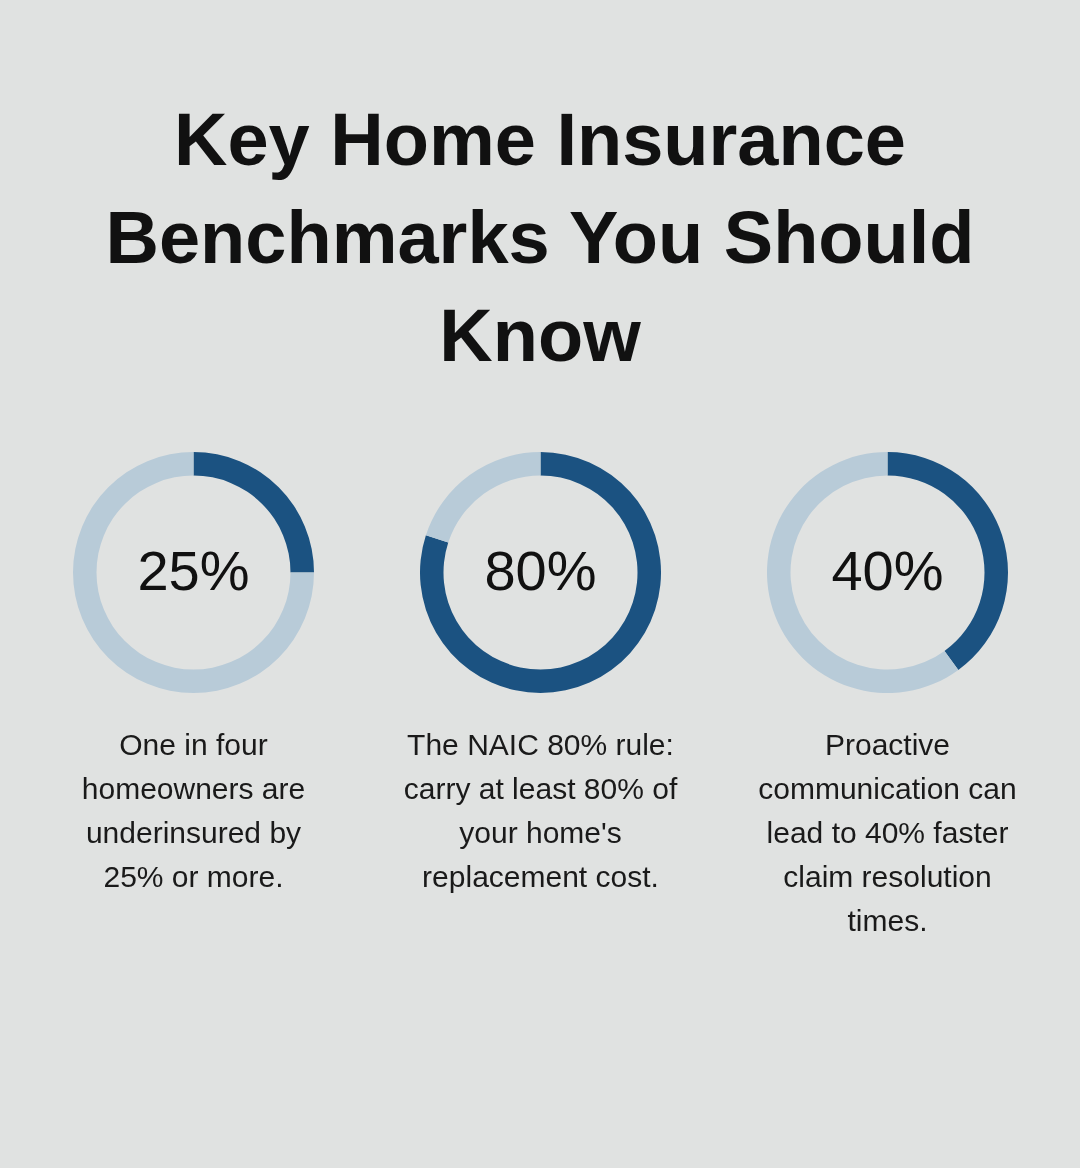 The height and width of the screenshot is (1168, 1080). I want to click on text: One in four homeowners are underinsured by 25% or more., so click(193, 811).